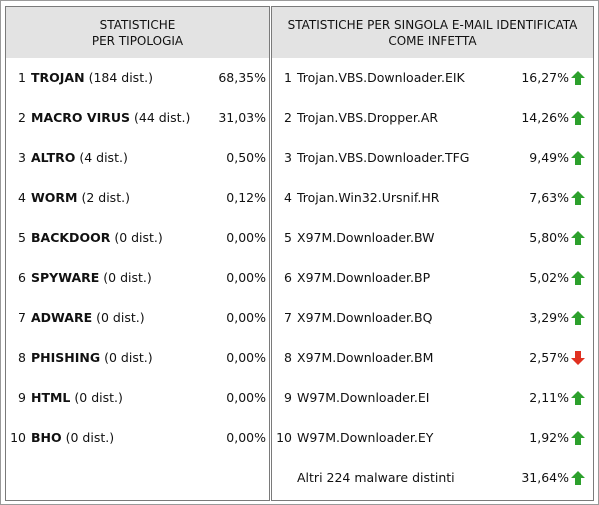 Image resolution: width=599 pixels, height=505 pixels. Describe the element at coordinates (549, 237) in the screenshot. I see `percentage: 5,80%` at that location.